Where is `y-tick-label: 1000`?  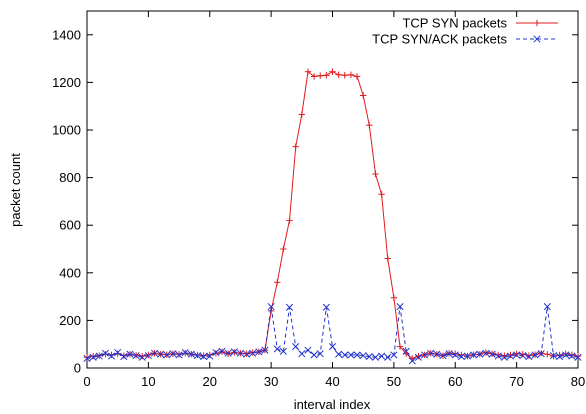 y-tick-label: 1000 is located at coordinates (66, 130).